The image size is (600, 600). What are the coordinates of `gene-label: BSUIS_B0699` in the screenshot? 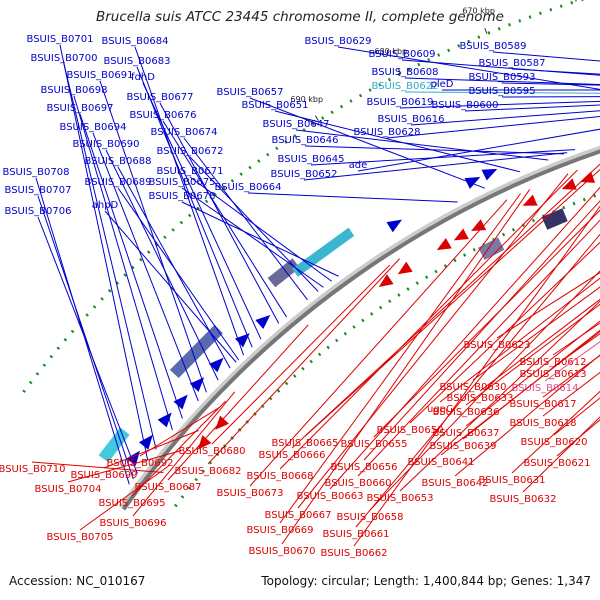 It's located at (104, 475).